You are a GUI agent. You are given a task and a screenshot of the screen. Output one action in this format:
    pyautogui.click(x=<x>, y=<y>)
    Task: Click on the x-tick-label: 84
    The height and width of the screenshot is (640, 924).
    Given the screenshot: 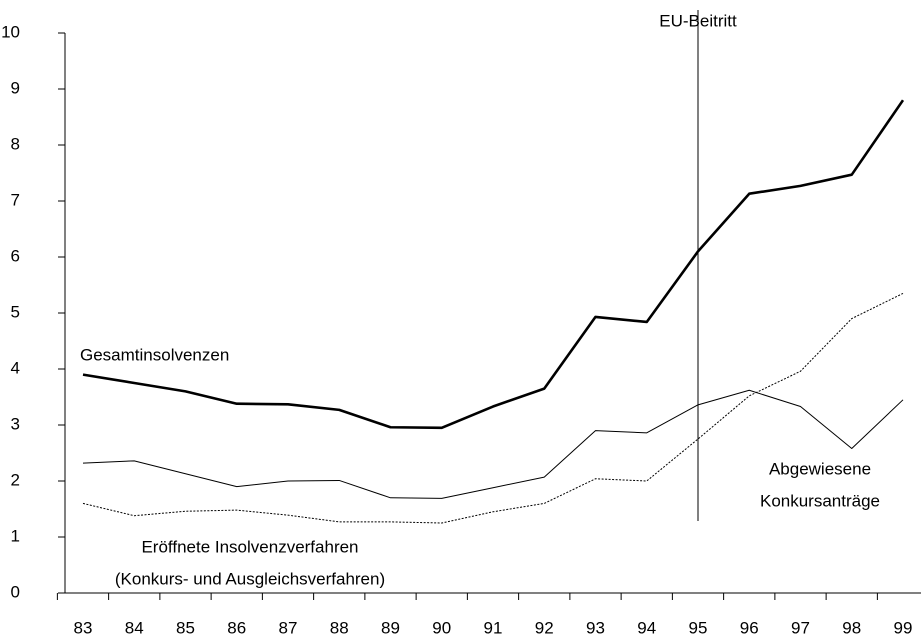 What is the action you would take?
    pyautogui.click(x=134, y=627)
    